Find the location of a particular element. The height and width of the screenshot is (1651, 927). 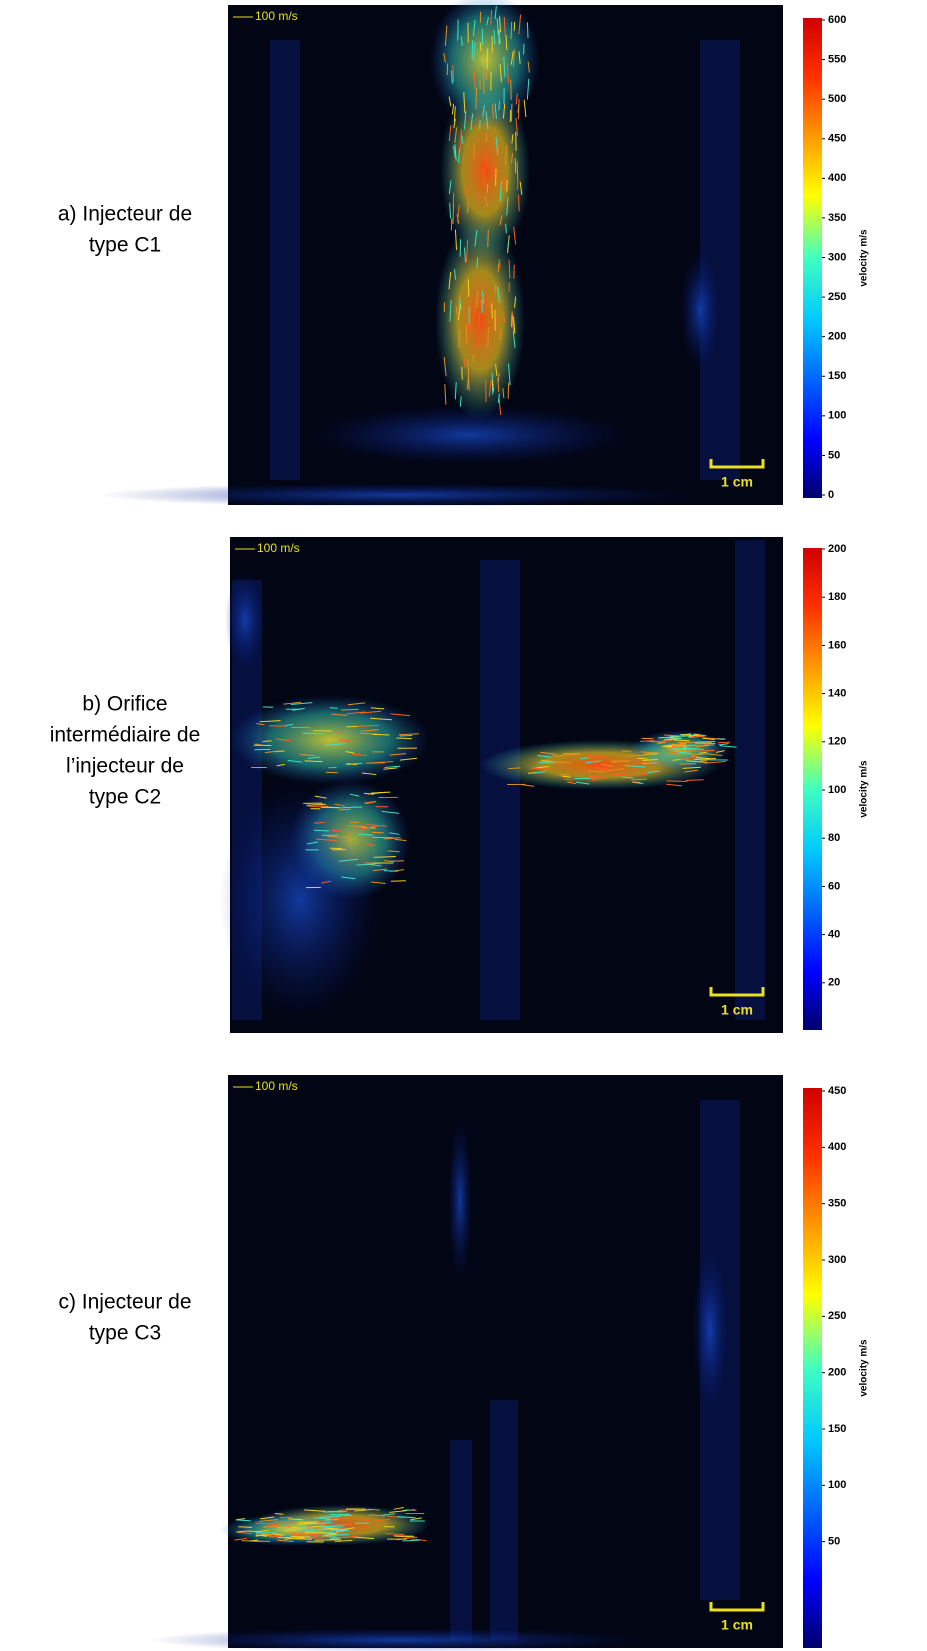

colorbar-tick-label: 120 is located at coordinates (837, 742).